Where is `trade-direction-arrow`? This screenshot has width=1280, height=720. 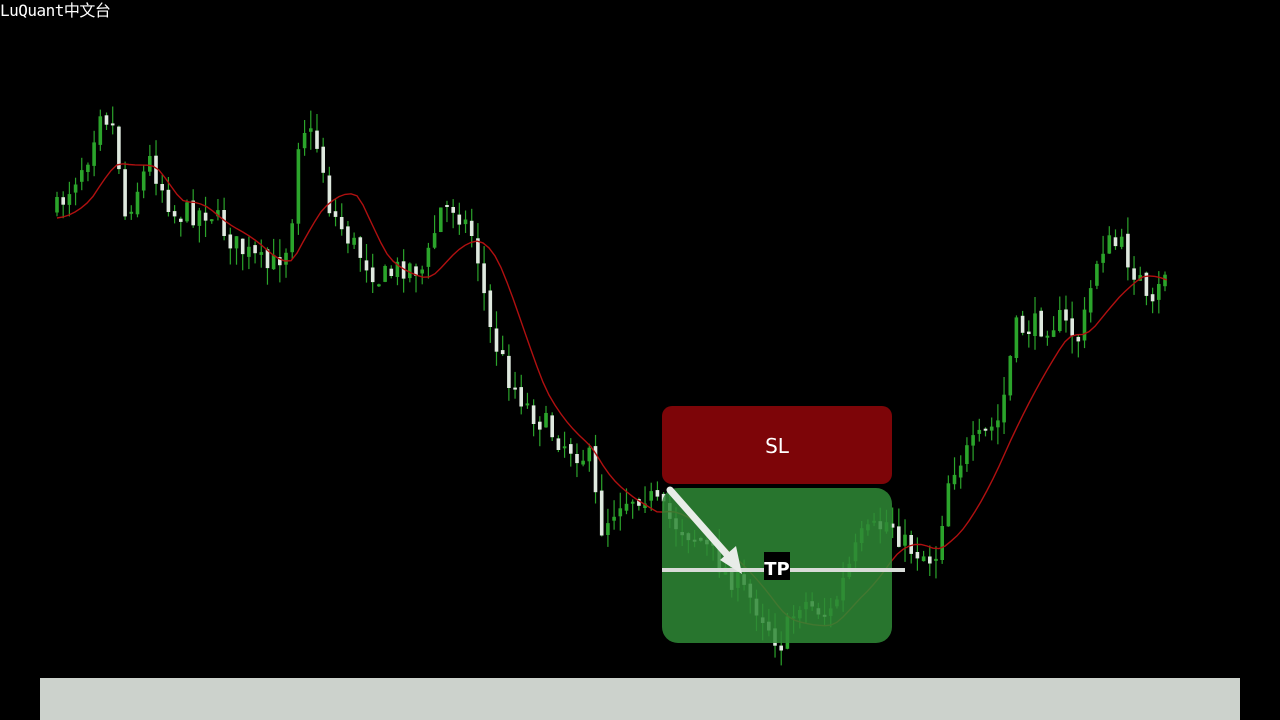
trade-direction-arrow is located at coordinates (700, 524).